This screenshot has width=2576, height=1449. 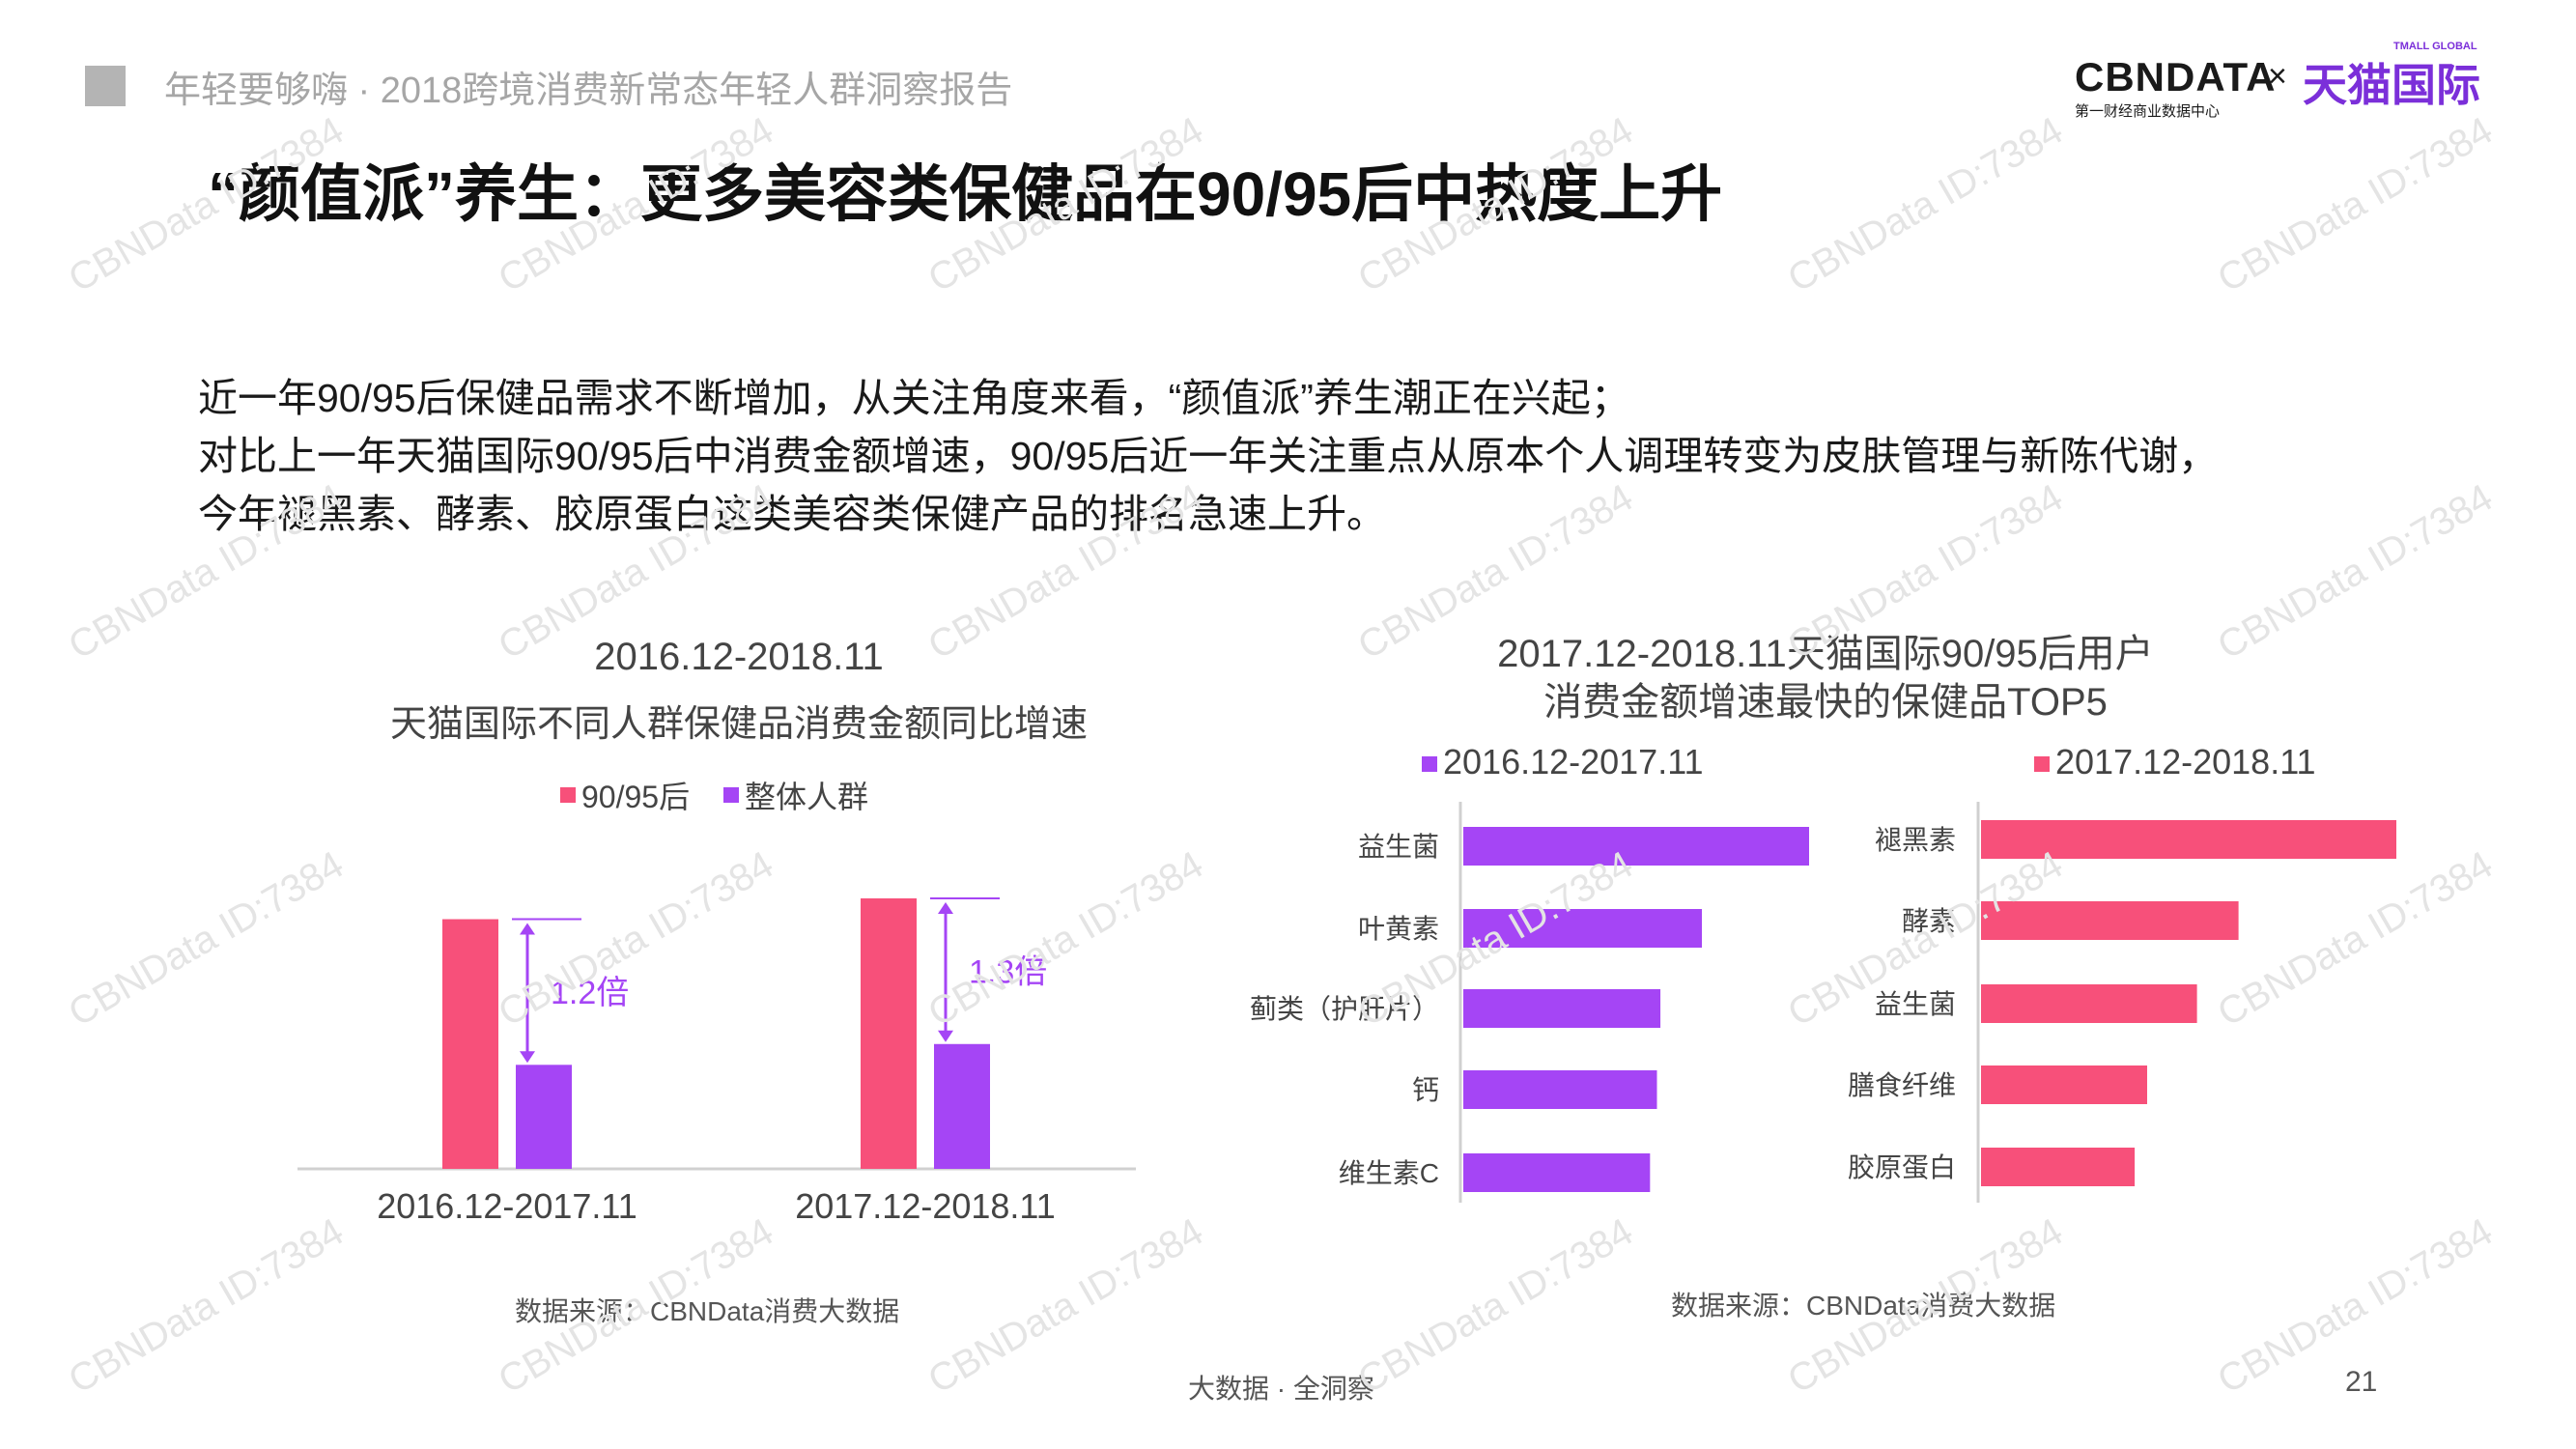 What do you see at coordinates (2361, 1382) in the screenshot?
I see `page-number: 21` at bounding box center [2361, 1382].